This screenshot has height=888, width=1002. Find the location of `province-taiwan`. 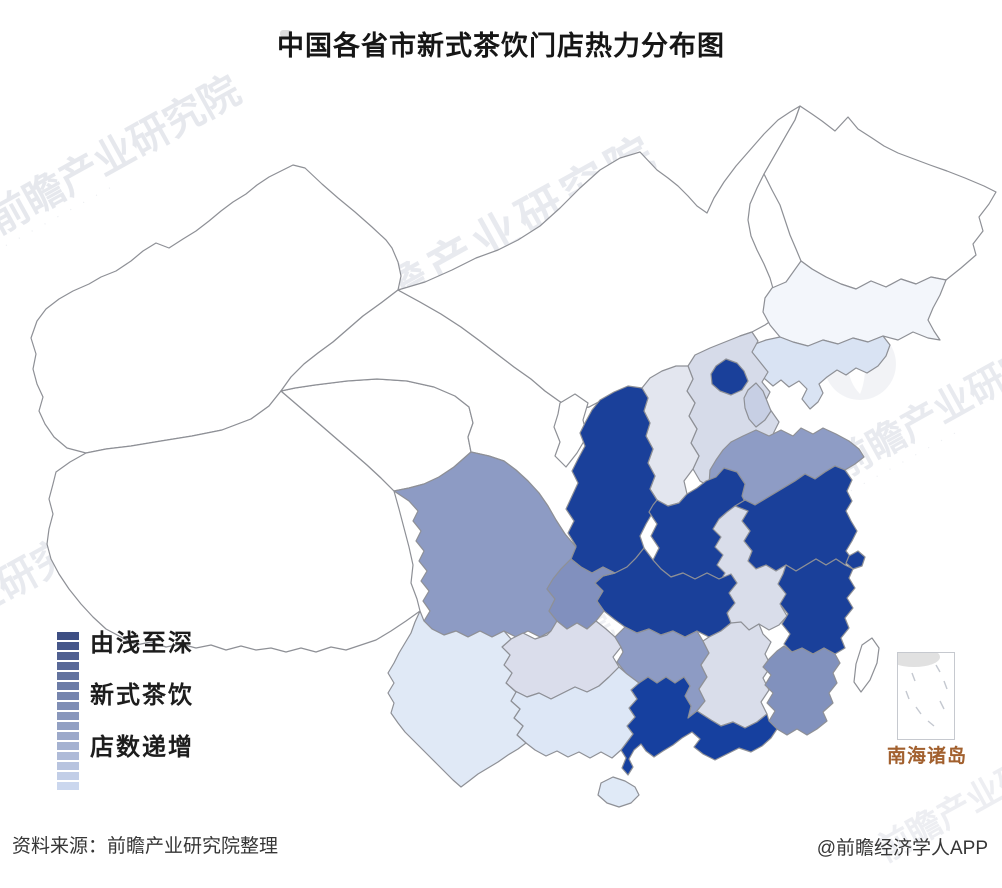

province-taiwan is located at coordinates (866, 665).